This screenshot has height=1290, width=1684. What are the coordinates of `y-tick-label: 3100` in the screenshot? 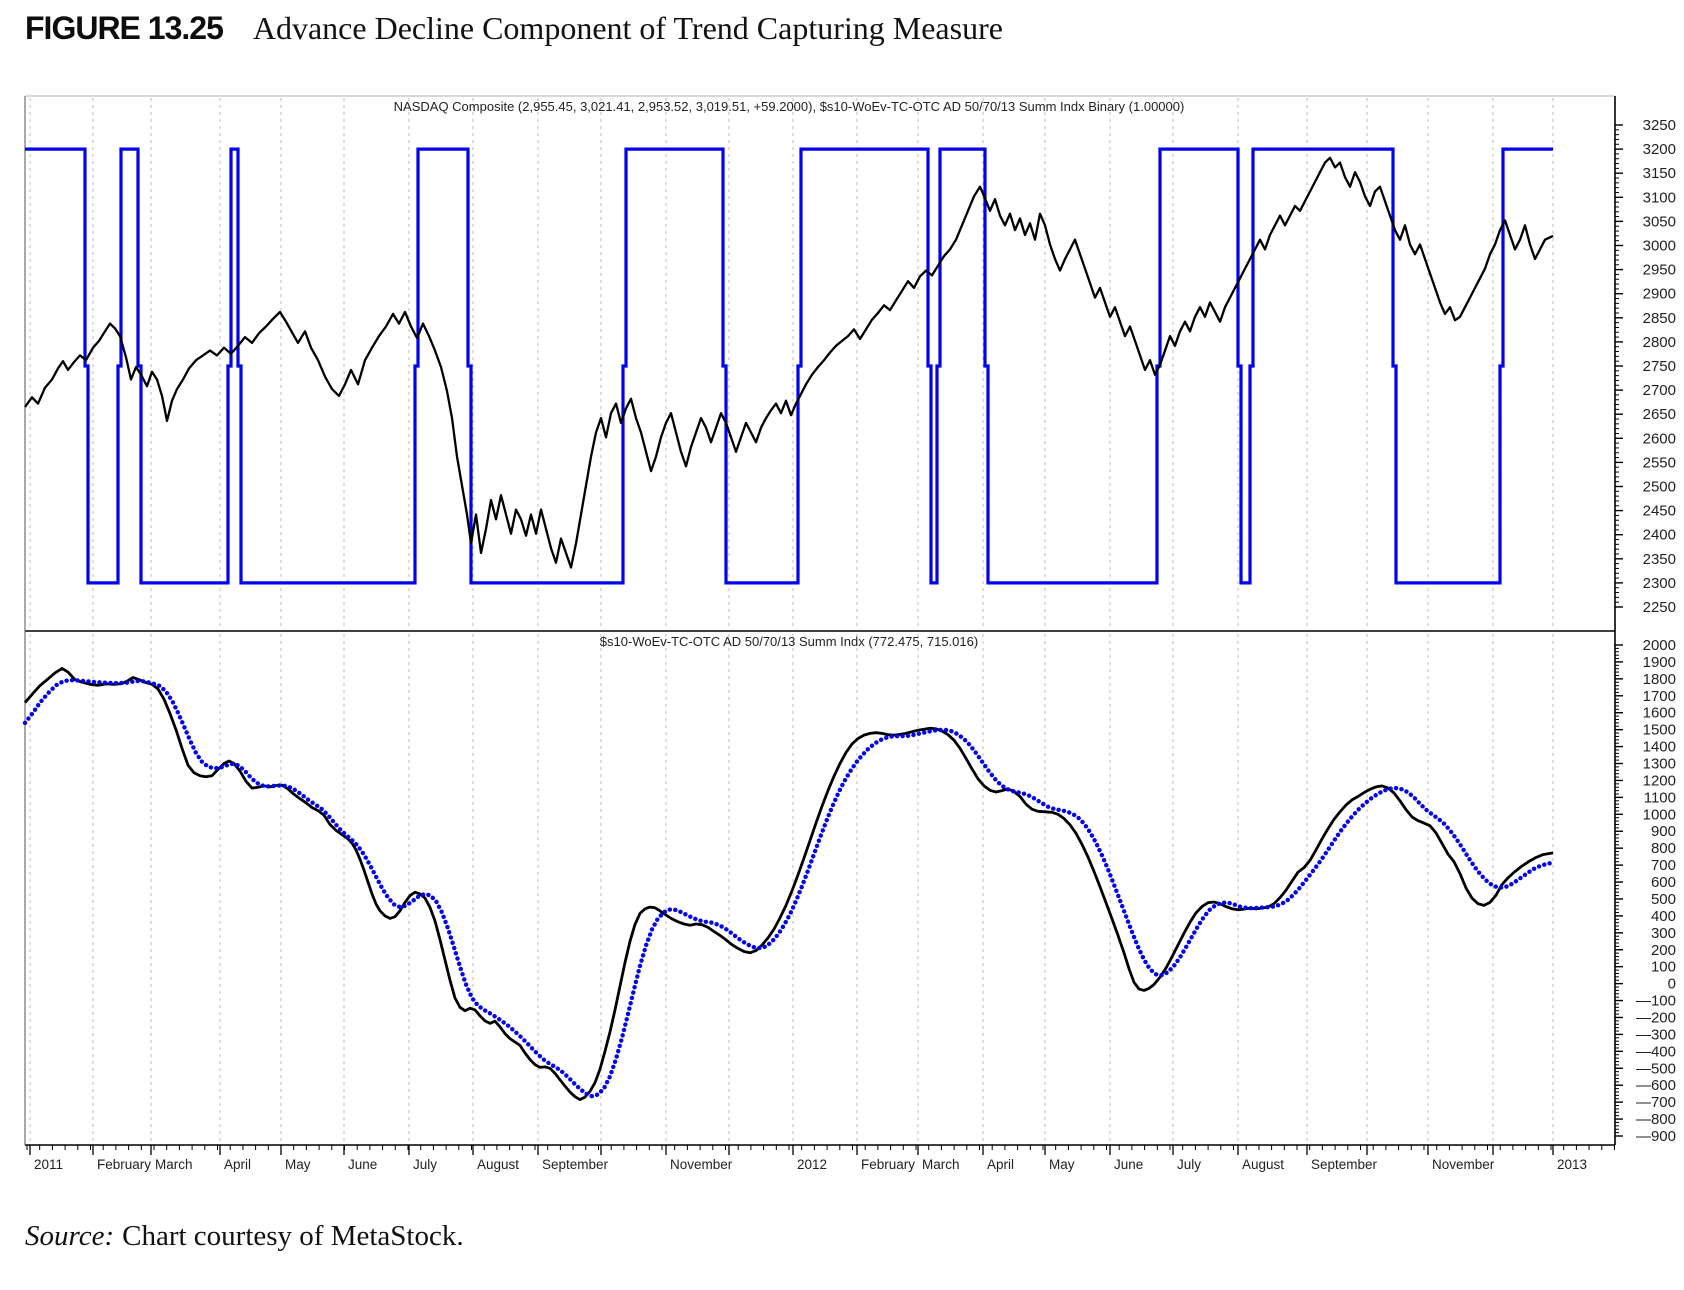 It's located at (1659, 197).